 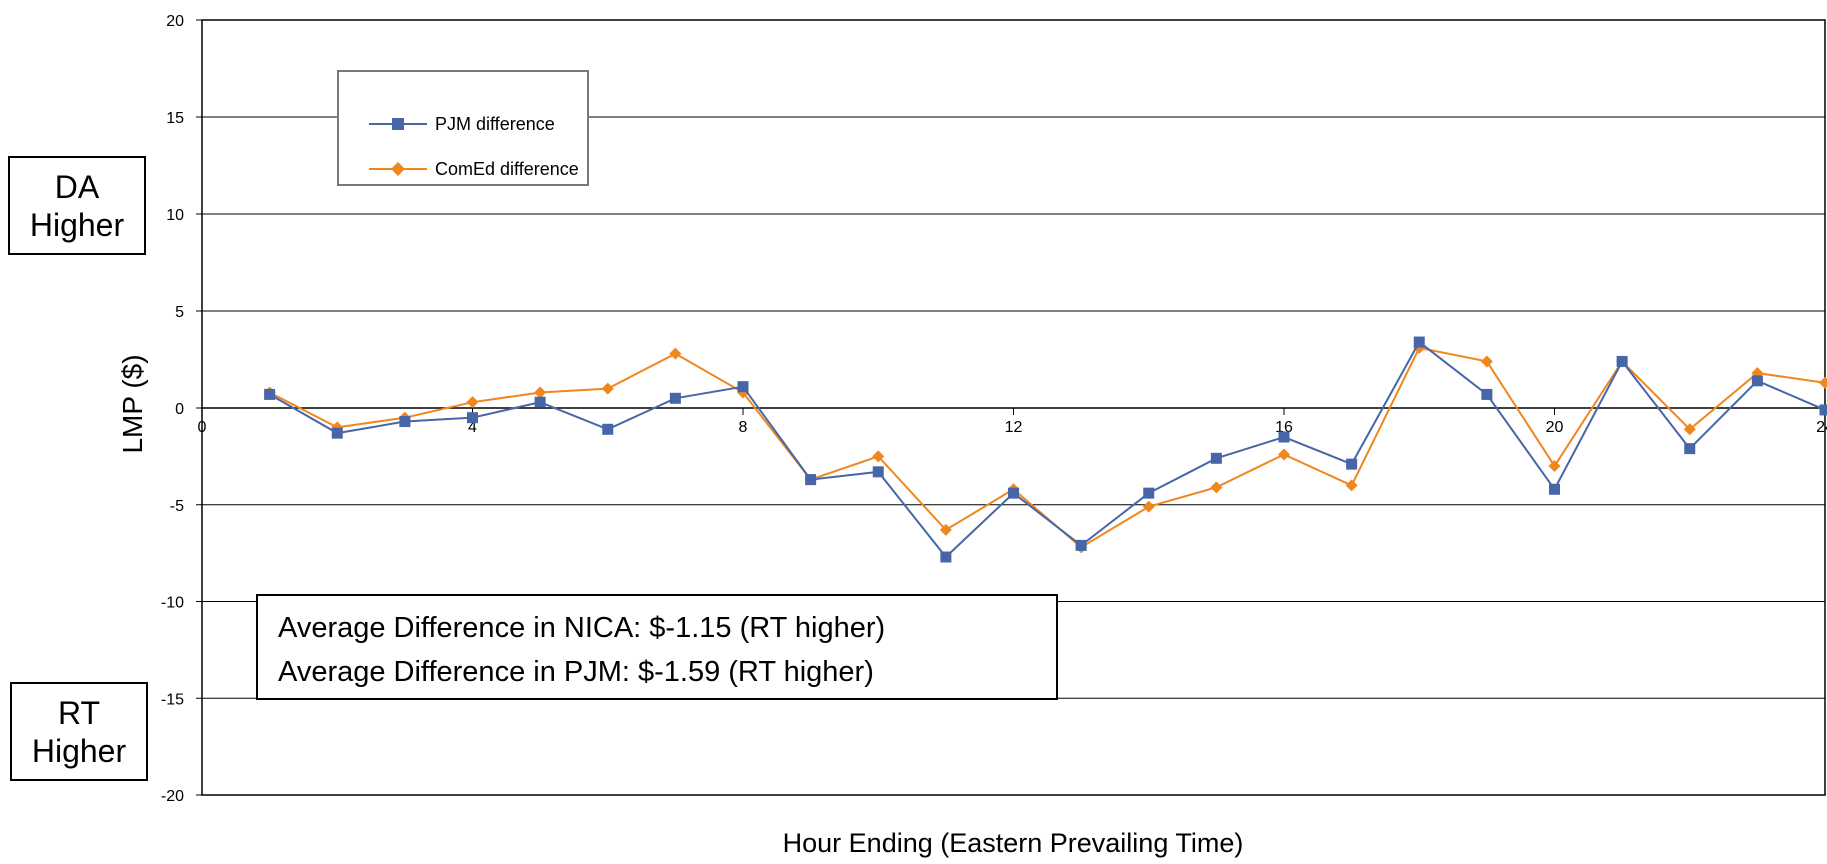 What do you see at coordinates (172, 699) in the screenshot?
I see `y-tick-label-7: -15` at bounding box center [172, 699].